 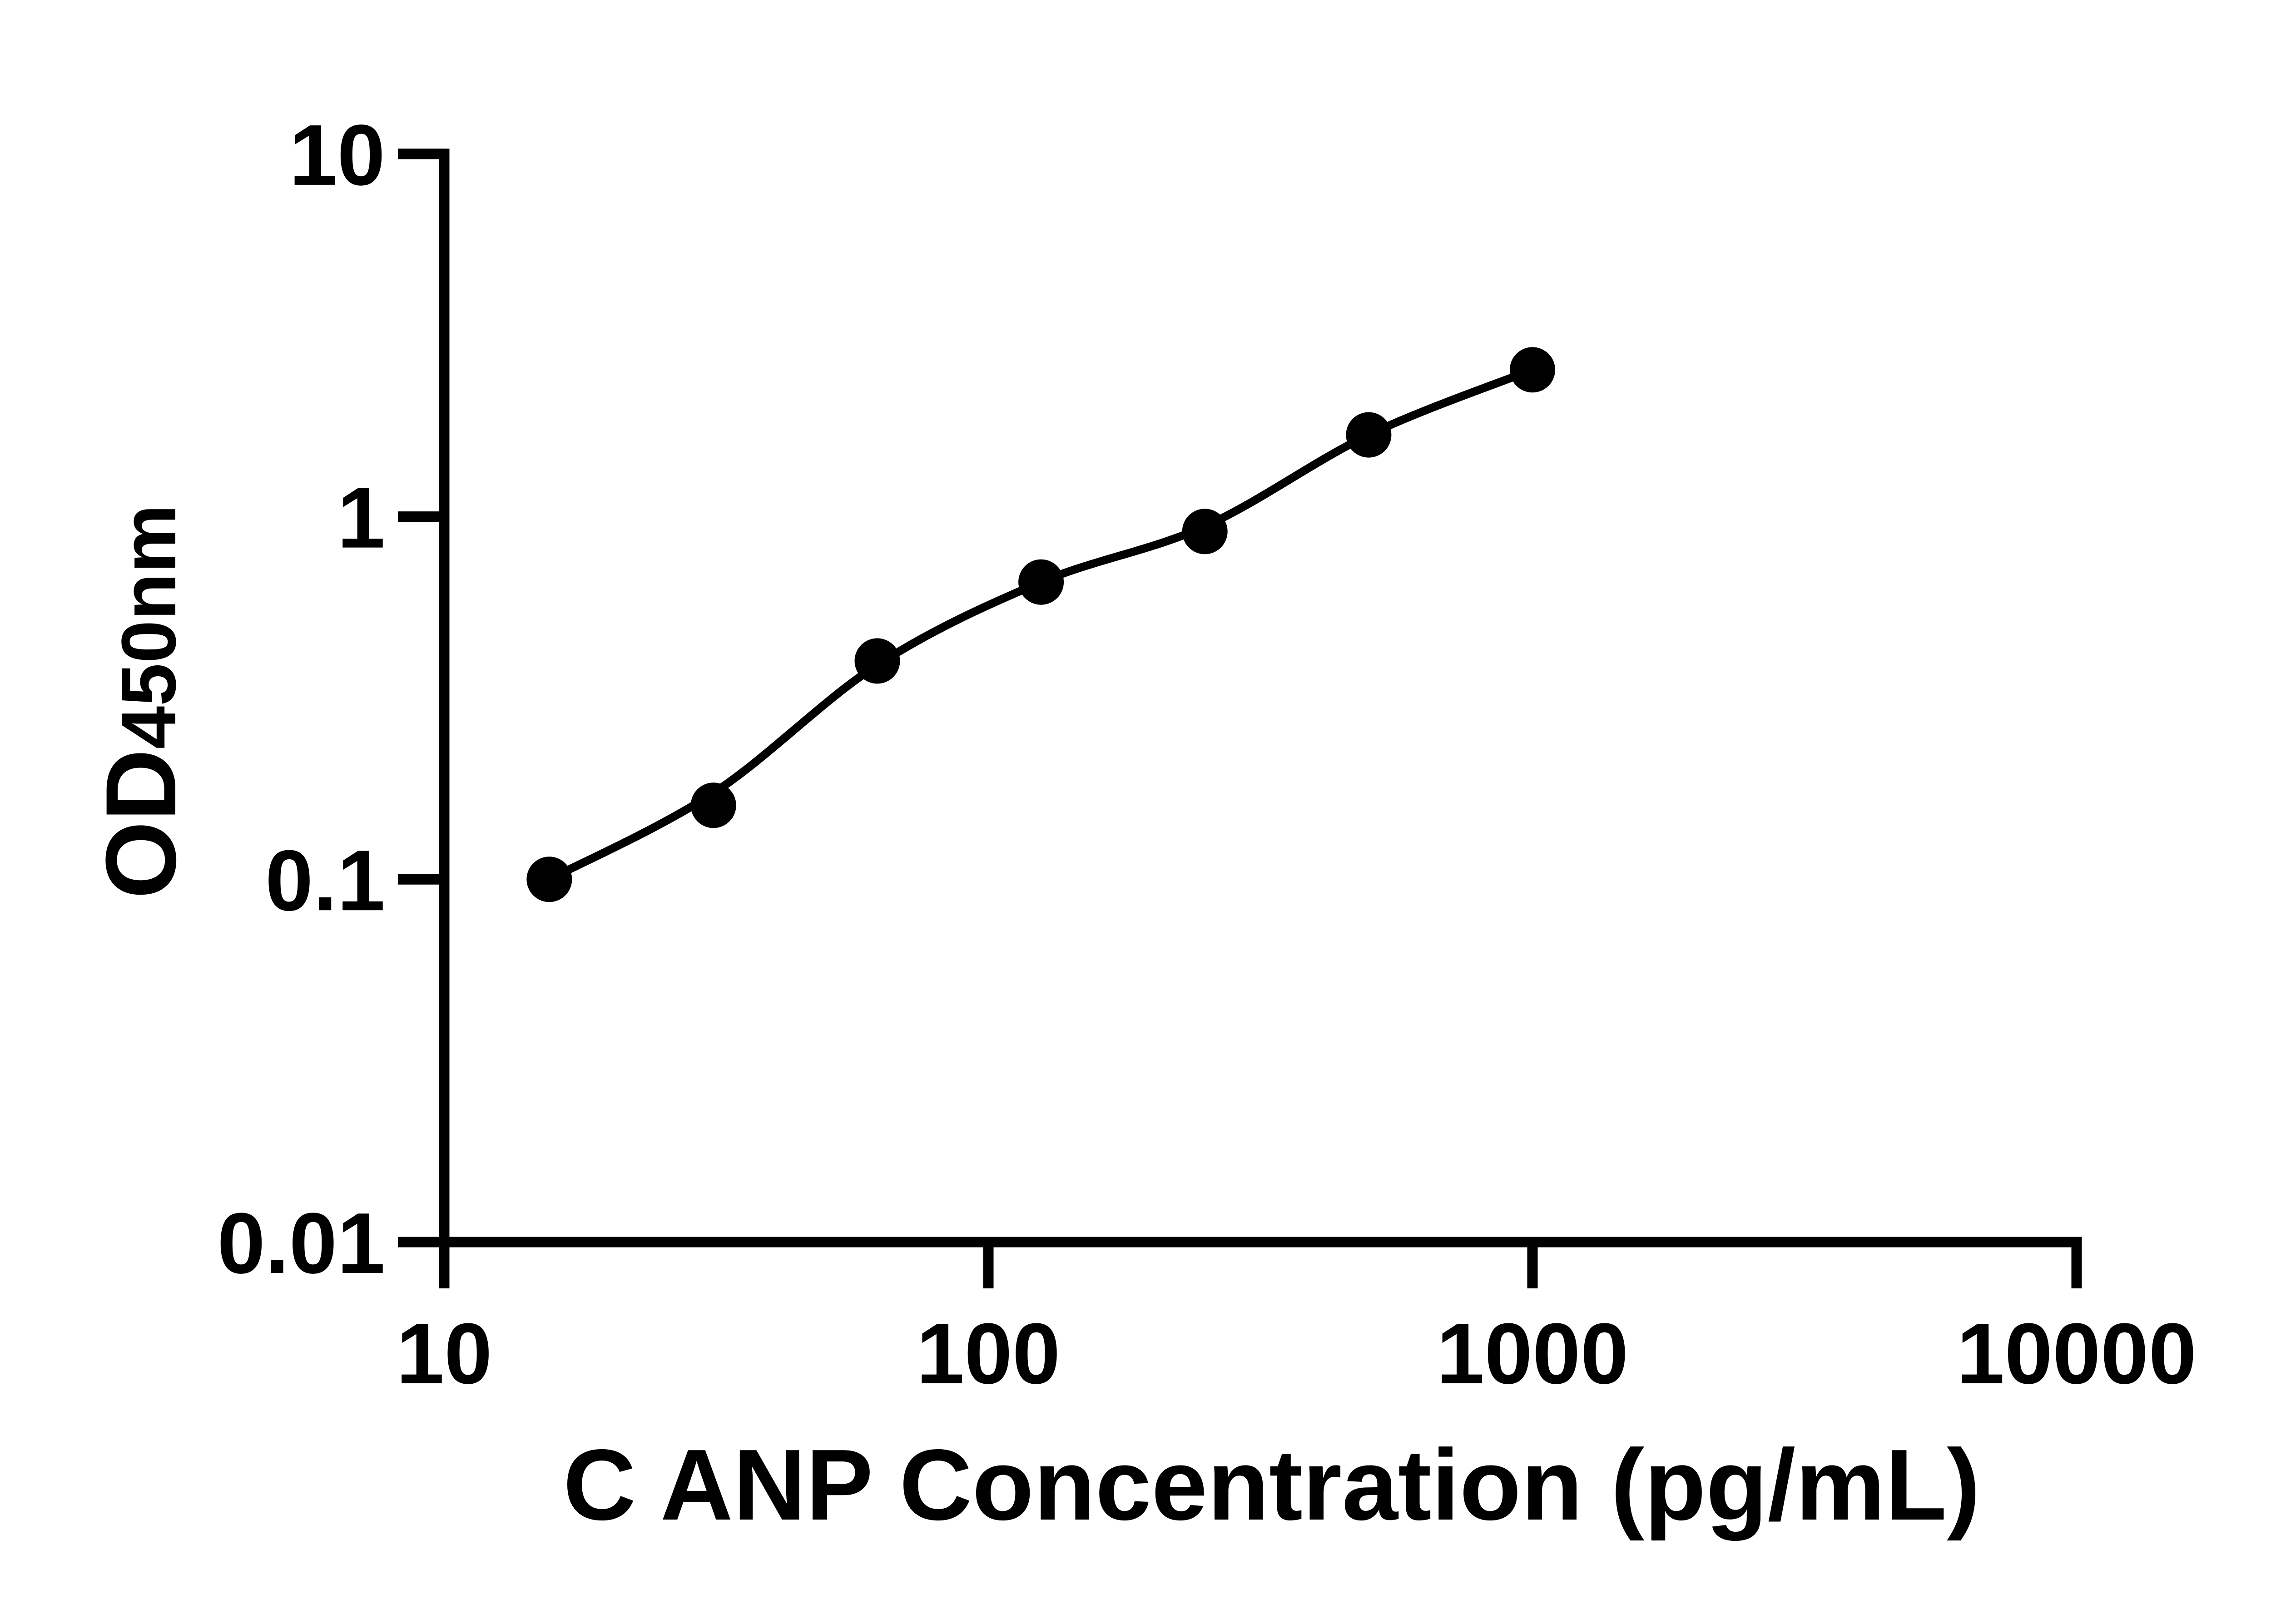 What do you see at coordinates (988, 1354) in the screenshot?
I see `x-tick-label-100: 100` at bounding box center [988, 1354].